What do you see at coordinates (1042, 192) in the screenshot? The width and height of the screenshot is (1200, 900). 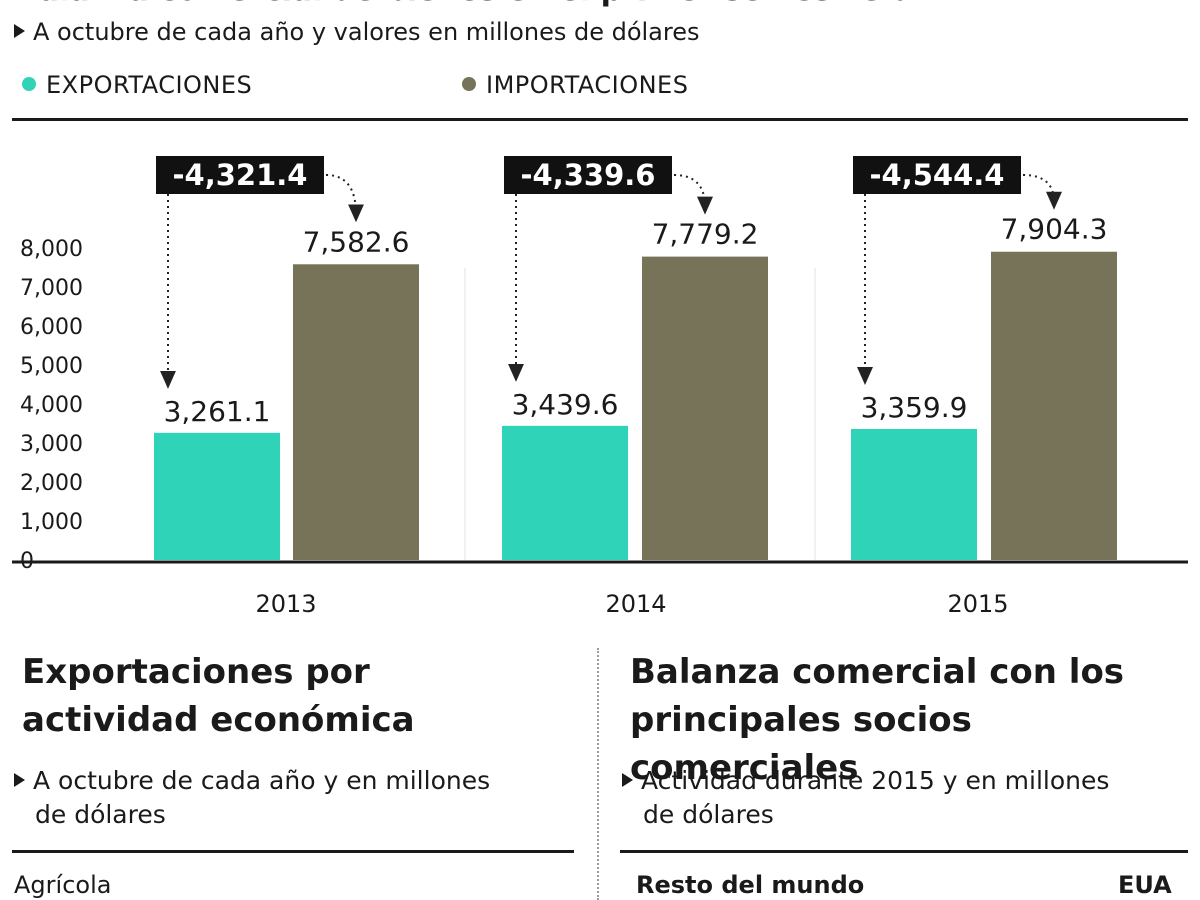 I see `balance-arrow-imports-2015` at bounding box center [1042, 192].